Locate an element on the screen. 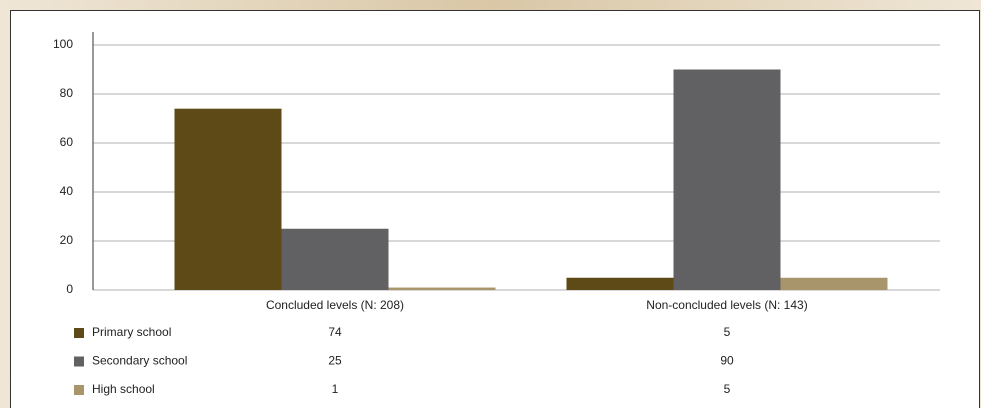 This screenshot has width=981, height=408. y-tick-label: 60 is located at coordinates (67, 142).